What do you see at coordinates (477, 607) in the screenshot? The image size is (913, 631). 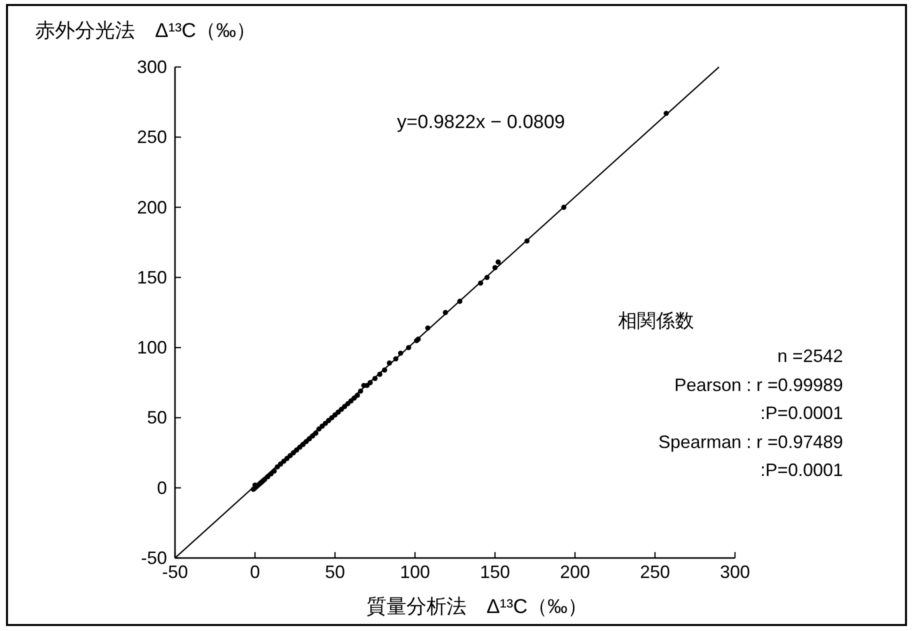 I see `xlabel: 質量分析法 Δ¹³C（‰）` at bounding box center [477, 607].